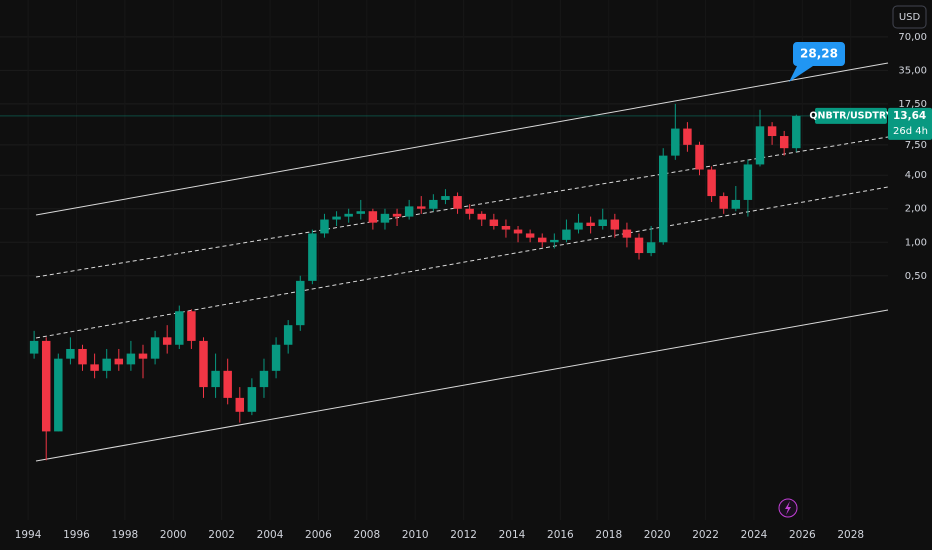 The height and width of the screenshot is (550, 932). What do you see at coordinates (270, 535) in the screenshot?
I see `x-tick-label: 2004` at bounding box center [270, 535].